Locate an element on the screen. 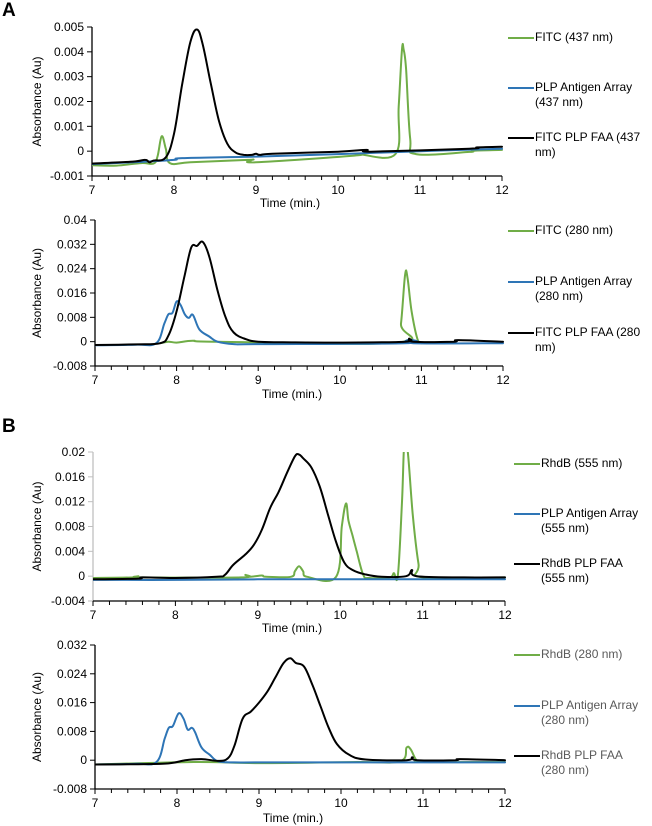  y-tick-label: 0.02 is located at coordinates (74, 452).